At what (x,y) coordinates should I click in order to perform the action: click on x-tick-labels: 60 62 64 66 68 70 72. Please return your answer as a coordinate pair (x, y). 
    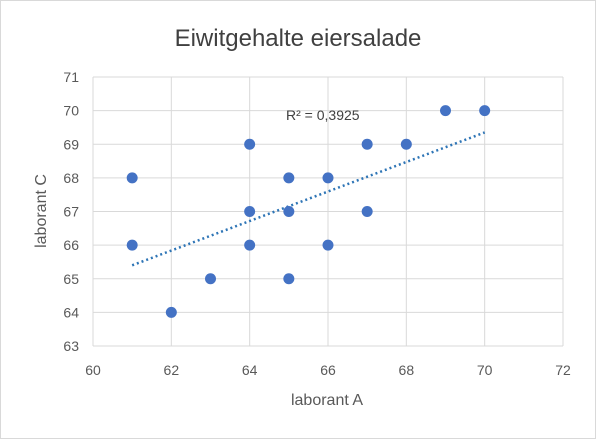
    Looking at the image, I should click on (328, 370).